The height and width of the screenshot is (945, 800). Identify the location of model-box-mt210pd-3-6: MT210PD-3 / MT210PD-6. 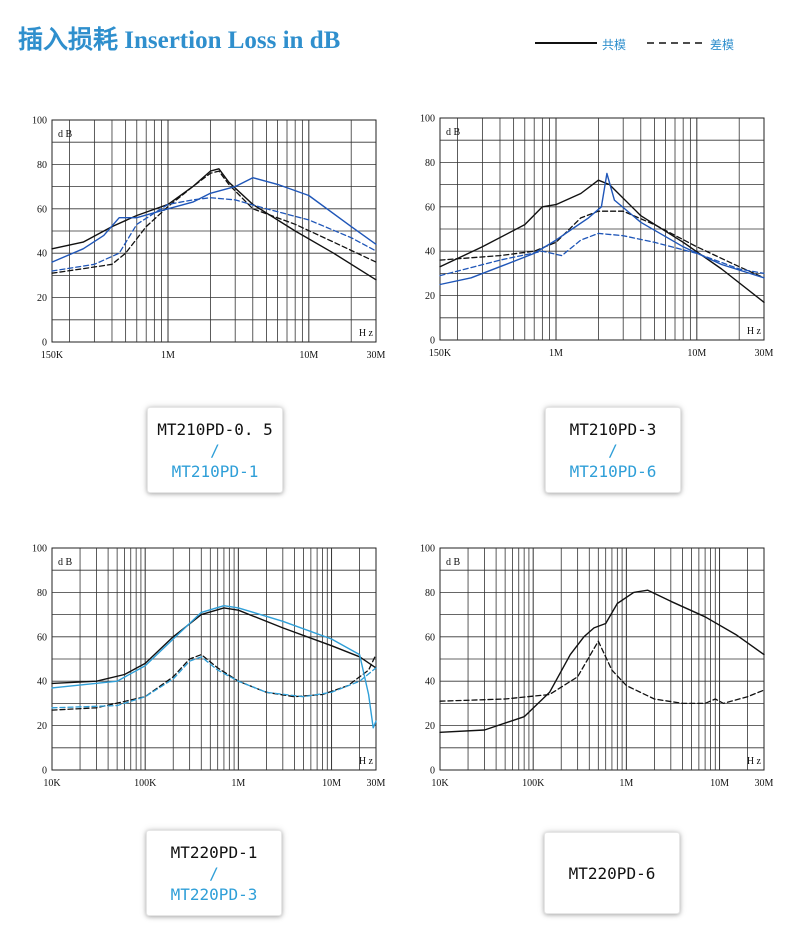
(613, 450).